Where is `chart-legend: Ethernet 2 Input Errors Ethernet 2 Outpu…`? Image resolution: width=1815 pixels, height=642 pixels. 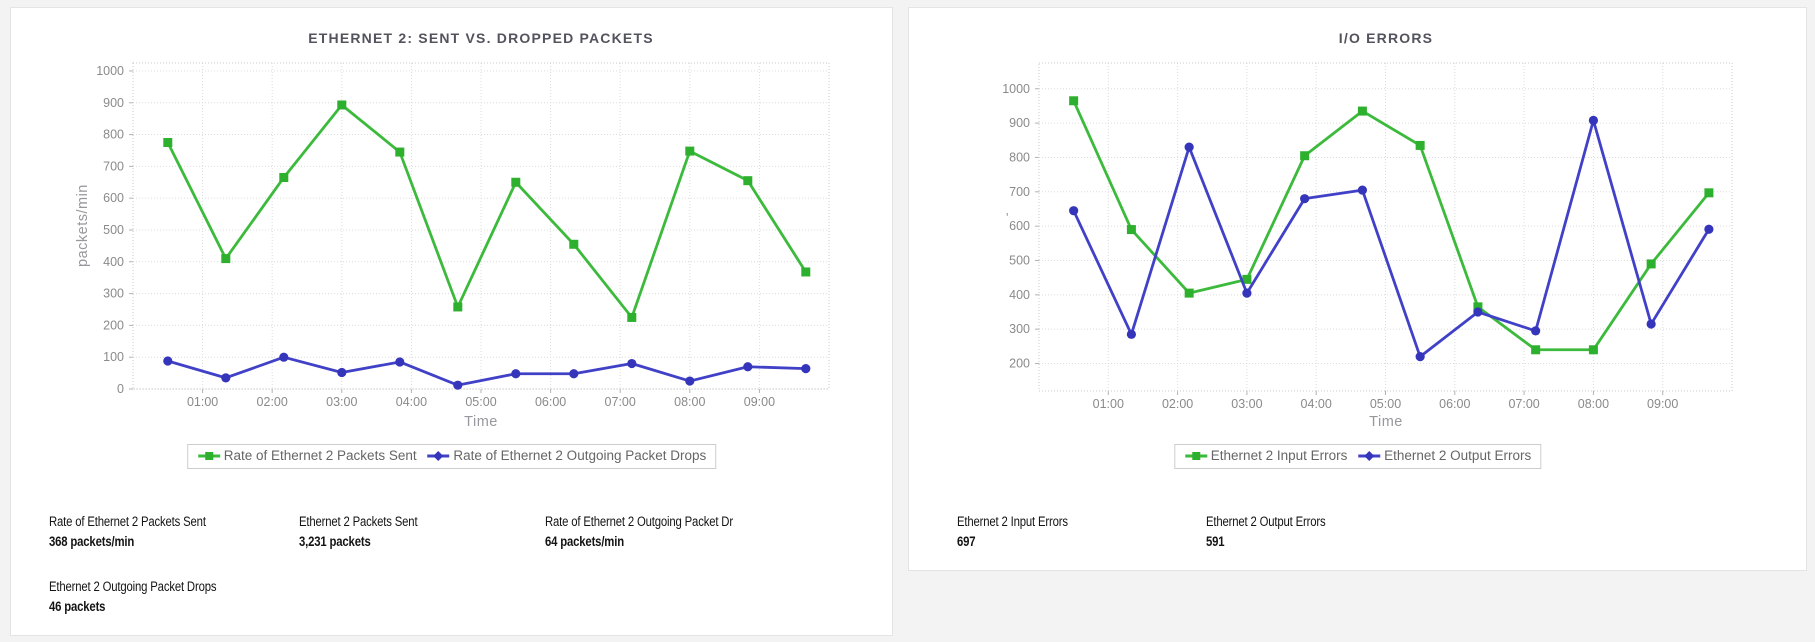
chart-legend: Ethernet 2 Input Errors Ethernet 2 Outpu… is located at coordinates (1357, 456).